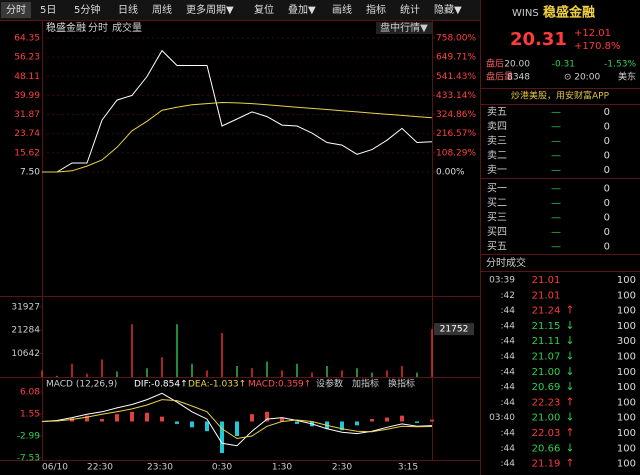 This screenshot has width=640, height=475. I want to click on trade-time: 03:40, so click(502, 418).